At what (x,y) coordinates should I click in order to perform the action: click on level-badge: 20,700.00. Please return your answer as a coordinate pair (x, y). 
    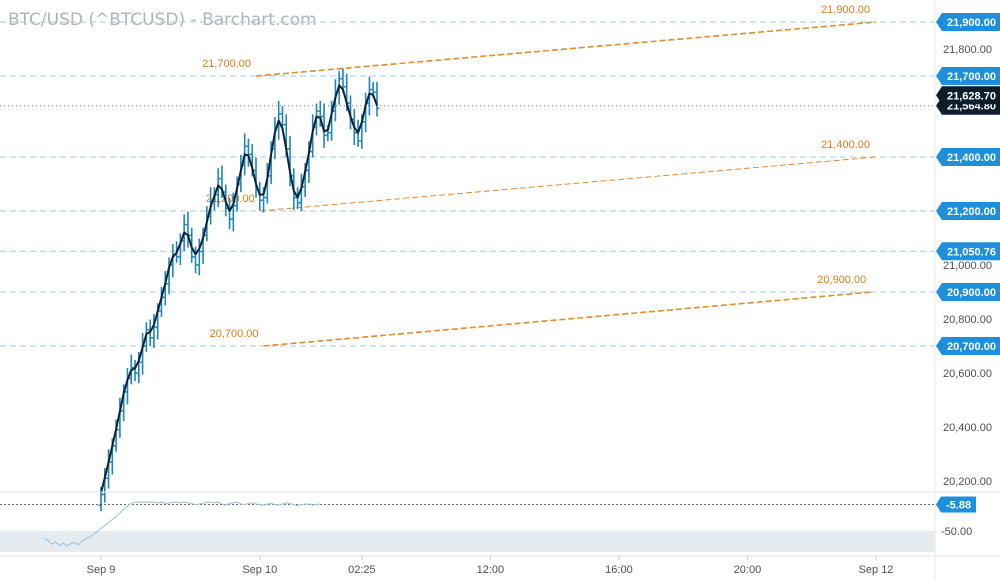
    Looking at the image, I should click on (968, 346).